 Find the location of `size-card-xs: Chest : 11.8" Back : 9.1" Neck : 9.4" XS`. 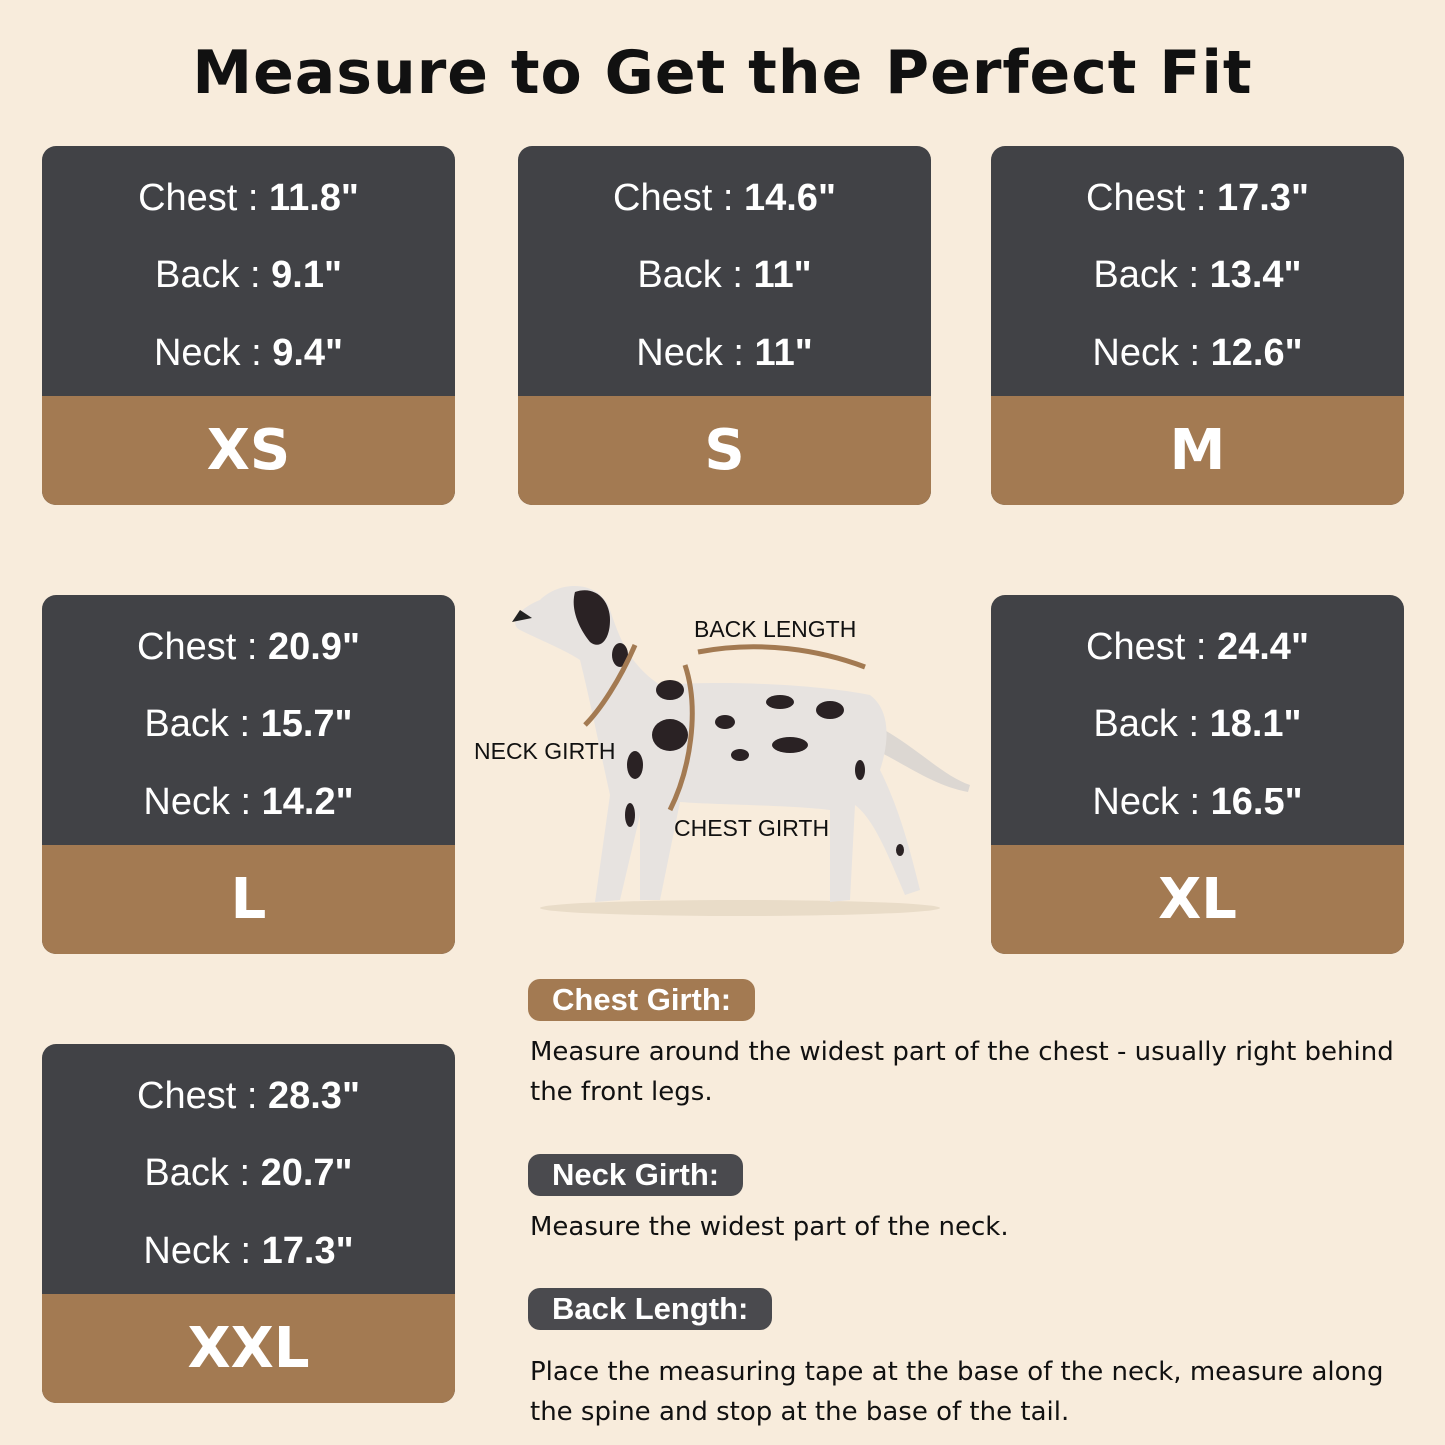

size-card-xs: Chest : 11.8" Back : 9.1" Neck : 9.4" XS is located at coordinates (248, 325).